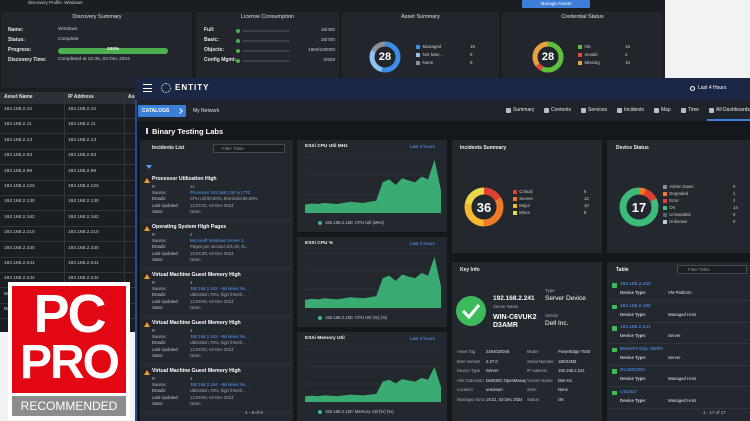  Describe the element at coordinates (582, 17) in the screenshot. I see `panel-title: Credential Status` at that location.